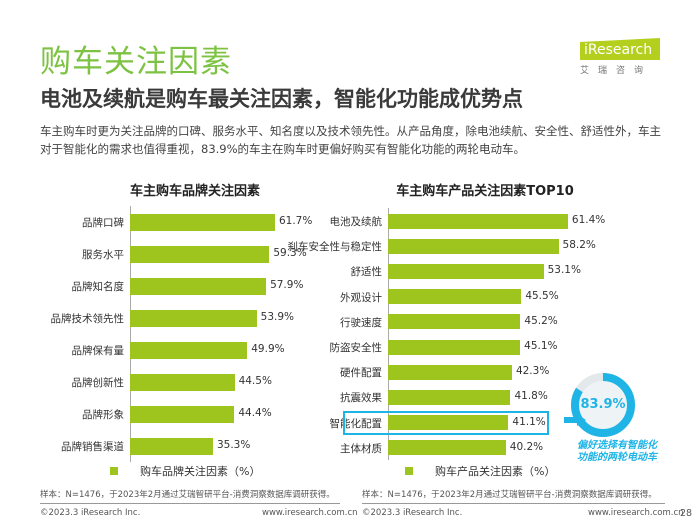 Image resolution: width=700 pixels, height=525 pixels. I want to click on page-subtitle: 电池及续航是购车最关注因素，智能化功能成优势点, so click(281, 99).